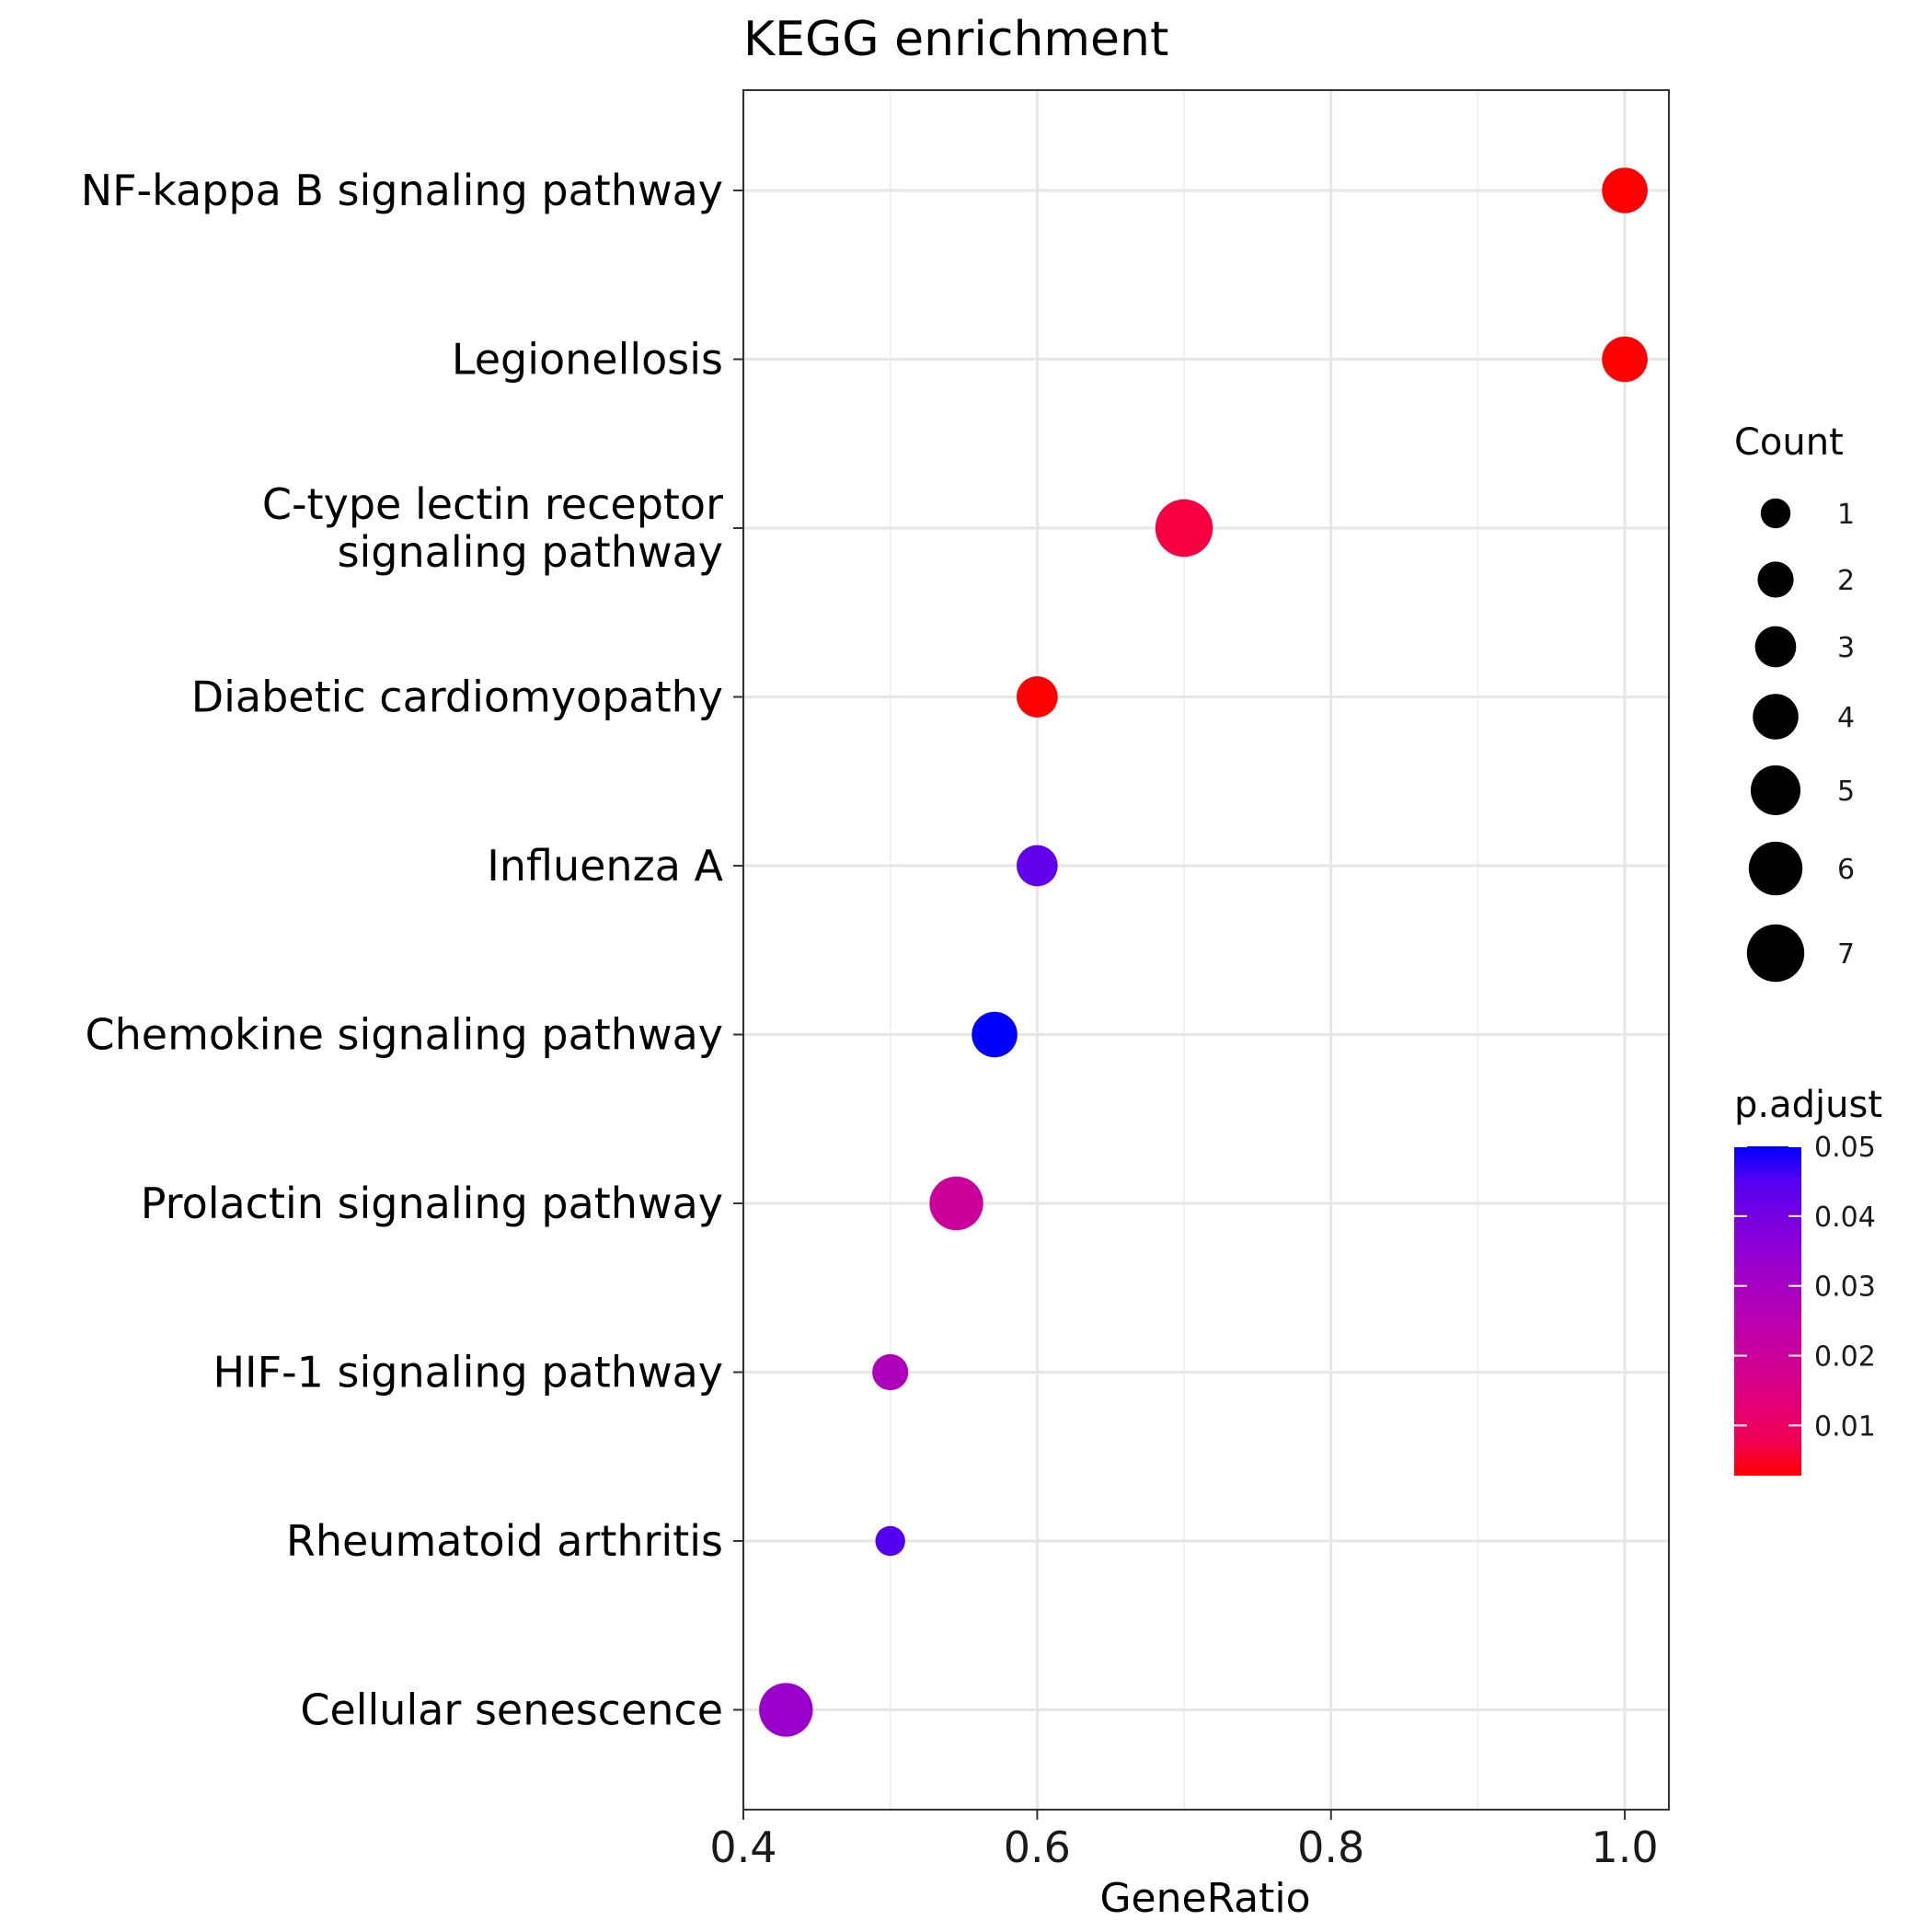  What do you see at coordinates (493, 528) in the screenshot?
I see `y-tick-label: C-type lectin receptor signaling pathway` at bounding box center [493, 528].